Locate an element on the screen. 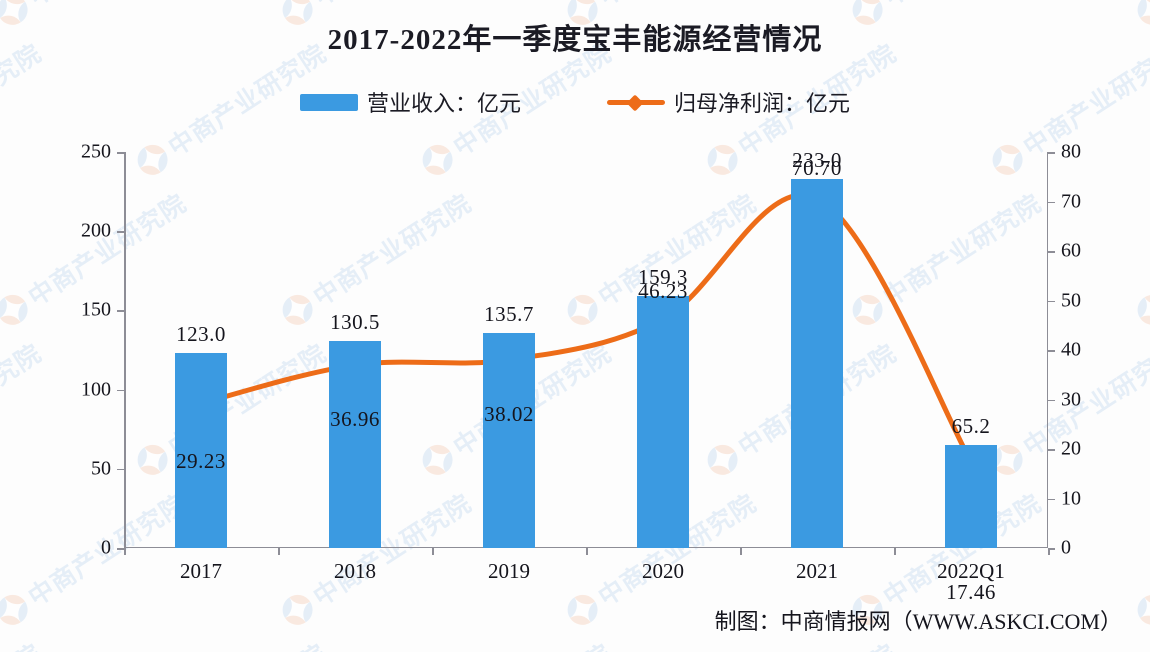 This screenshot has height=652, width=1150. left-axis-tick-label: 250 is located at coordinates (96, 151).